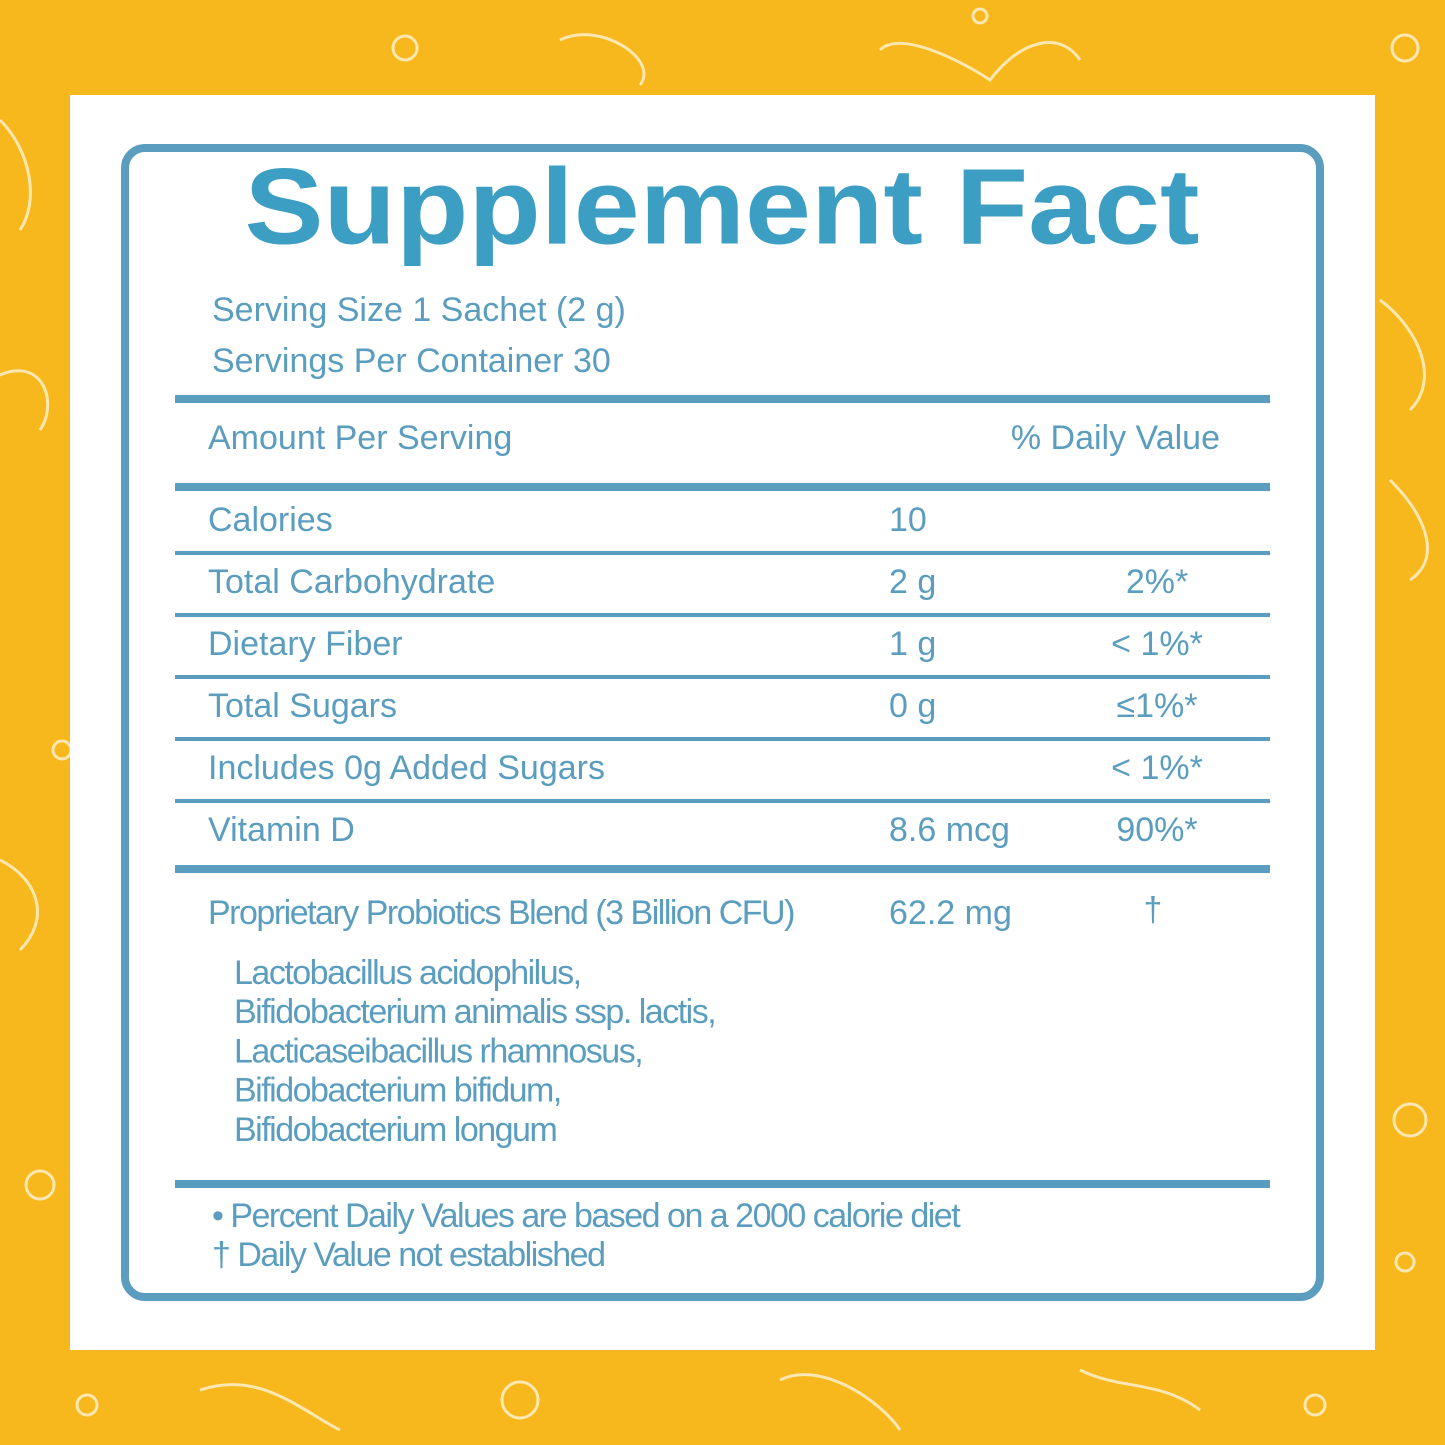  What do you see at coordinates (1115, 438) in the screenshot?
I see `column-header: % Daily Value` at bounding box center [1115, 438].